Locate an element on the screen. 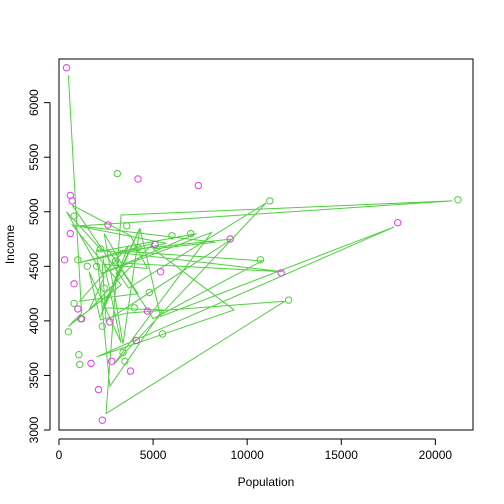 The image size is (504, 504). y-tick-label: 3500 is located at coordinates (34, 375).